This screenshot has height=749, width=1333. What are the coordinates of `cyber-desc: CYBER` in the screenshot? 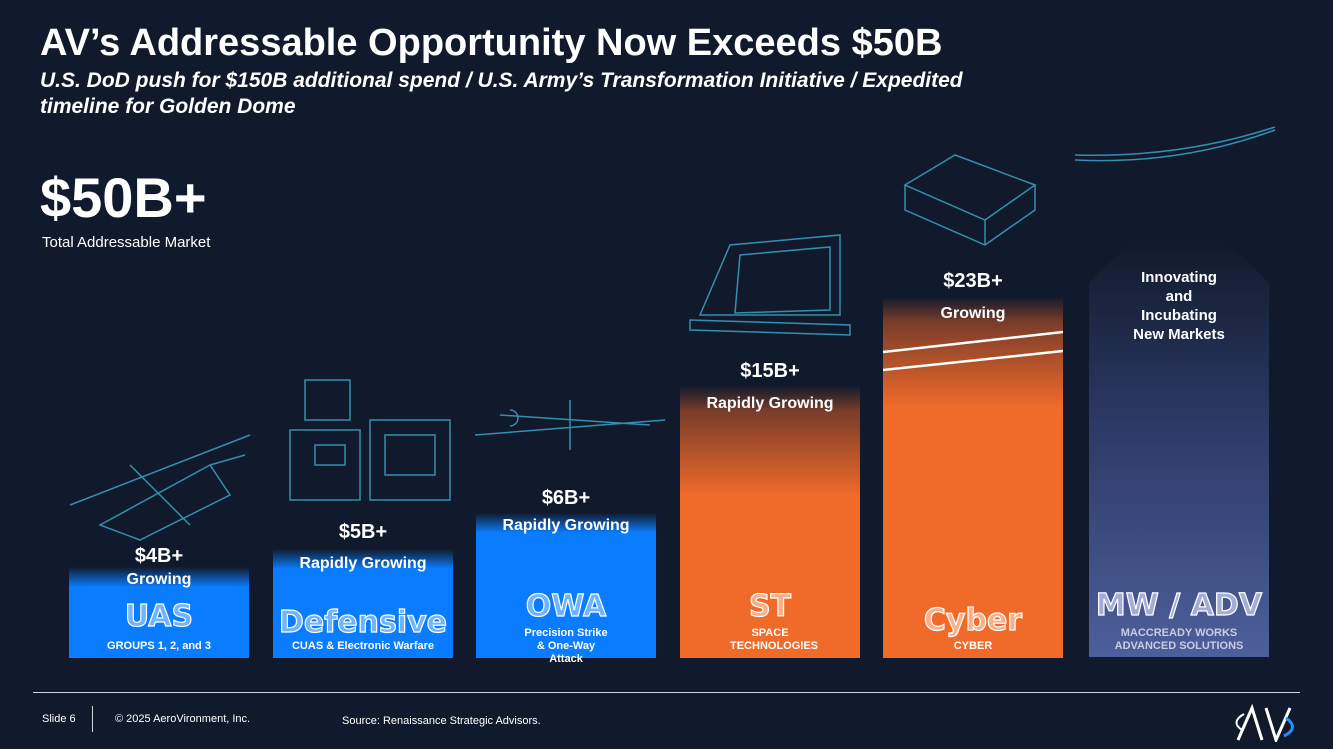 It's located at (973, 646).